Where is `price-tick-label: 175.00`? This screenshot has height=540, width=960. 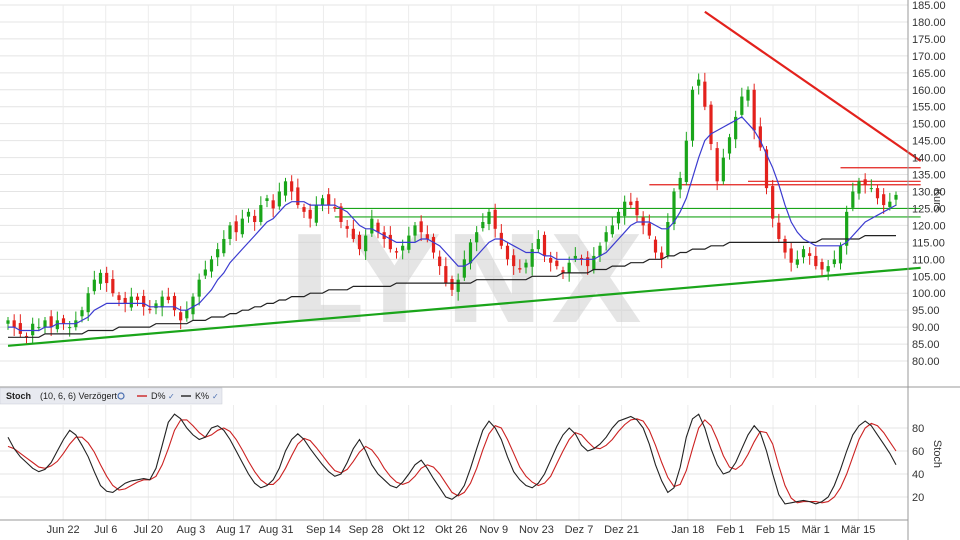 price-tick-label: 175.00 is located at coordinates (929, 40).